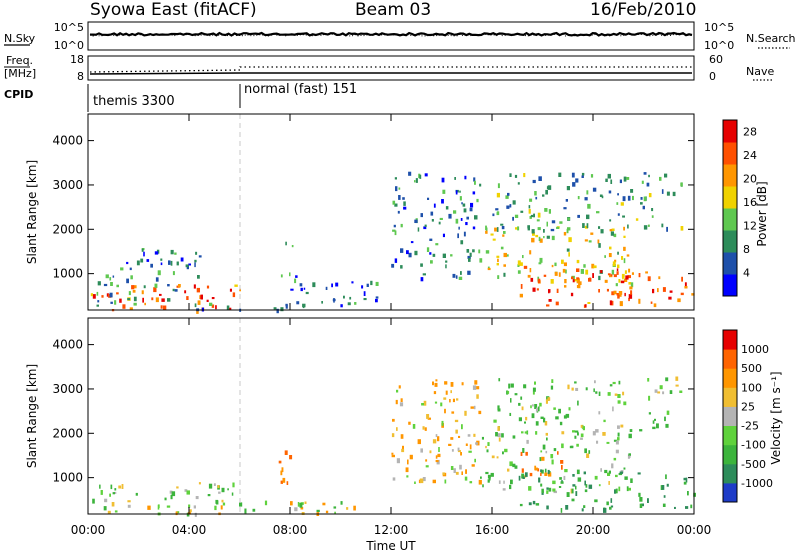 The width and height of the screenshot is (800, 554). What do you see at coordinates (77, 59) in the screenshot?
I see `freq-left-tick-top: 18` at bounding box center [77, 59].